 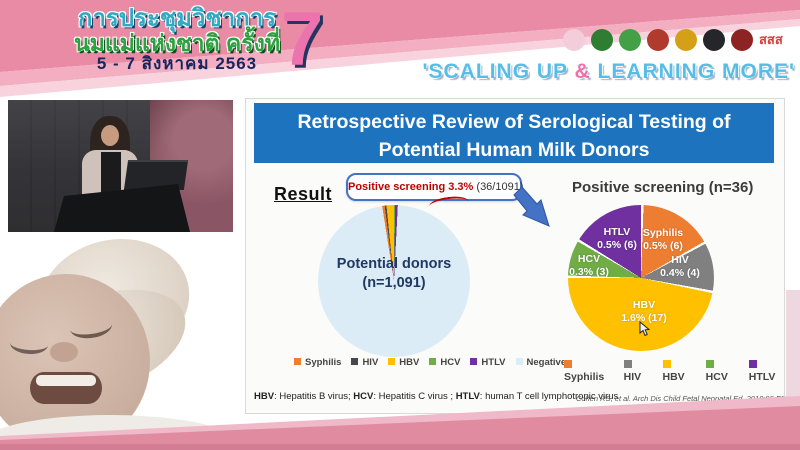 I want to click on child-smile, so click(x=66, y=388).